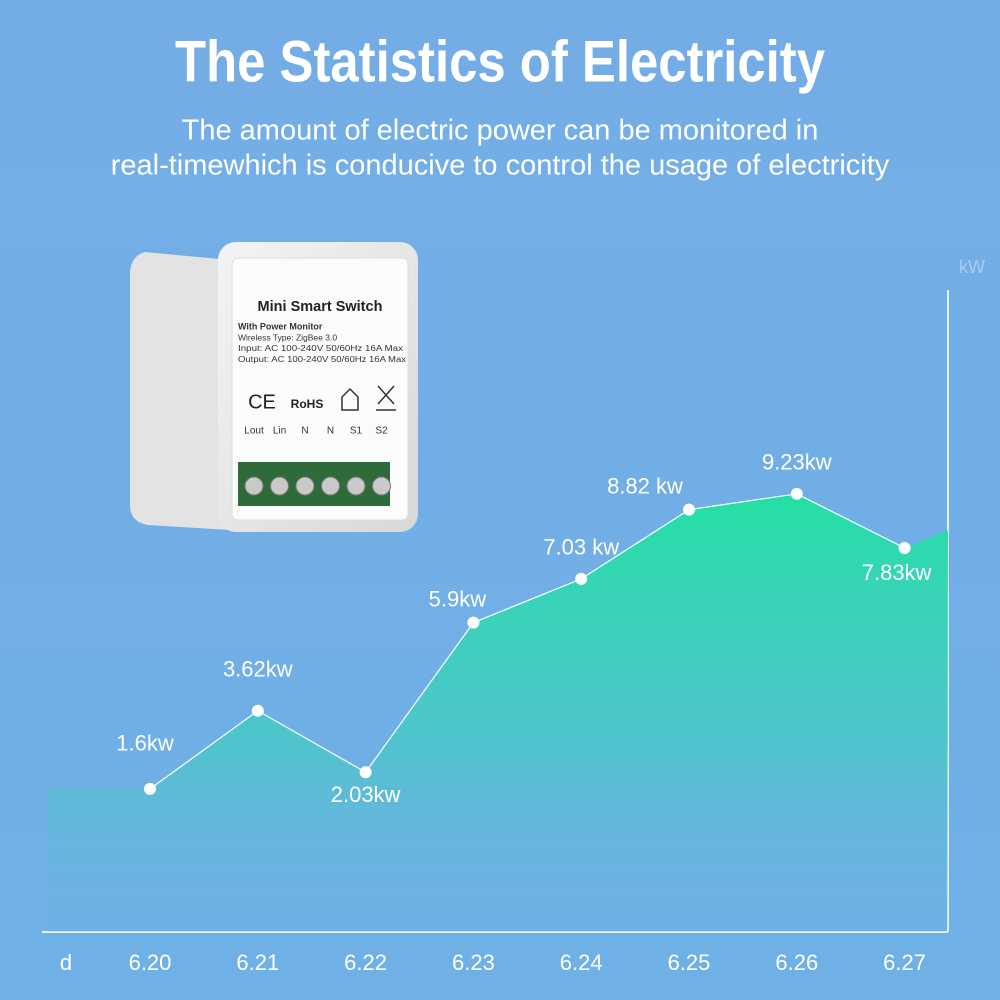  What do you see at coordinates (145, 743) in the screenshot?
I see `value-label: 1.6kw` at bounding box center [145, 743].